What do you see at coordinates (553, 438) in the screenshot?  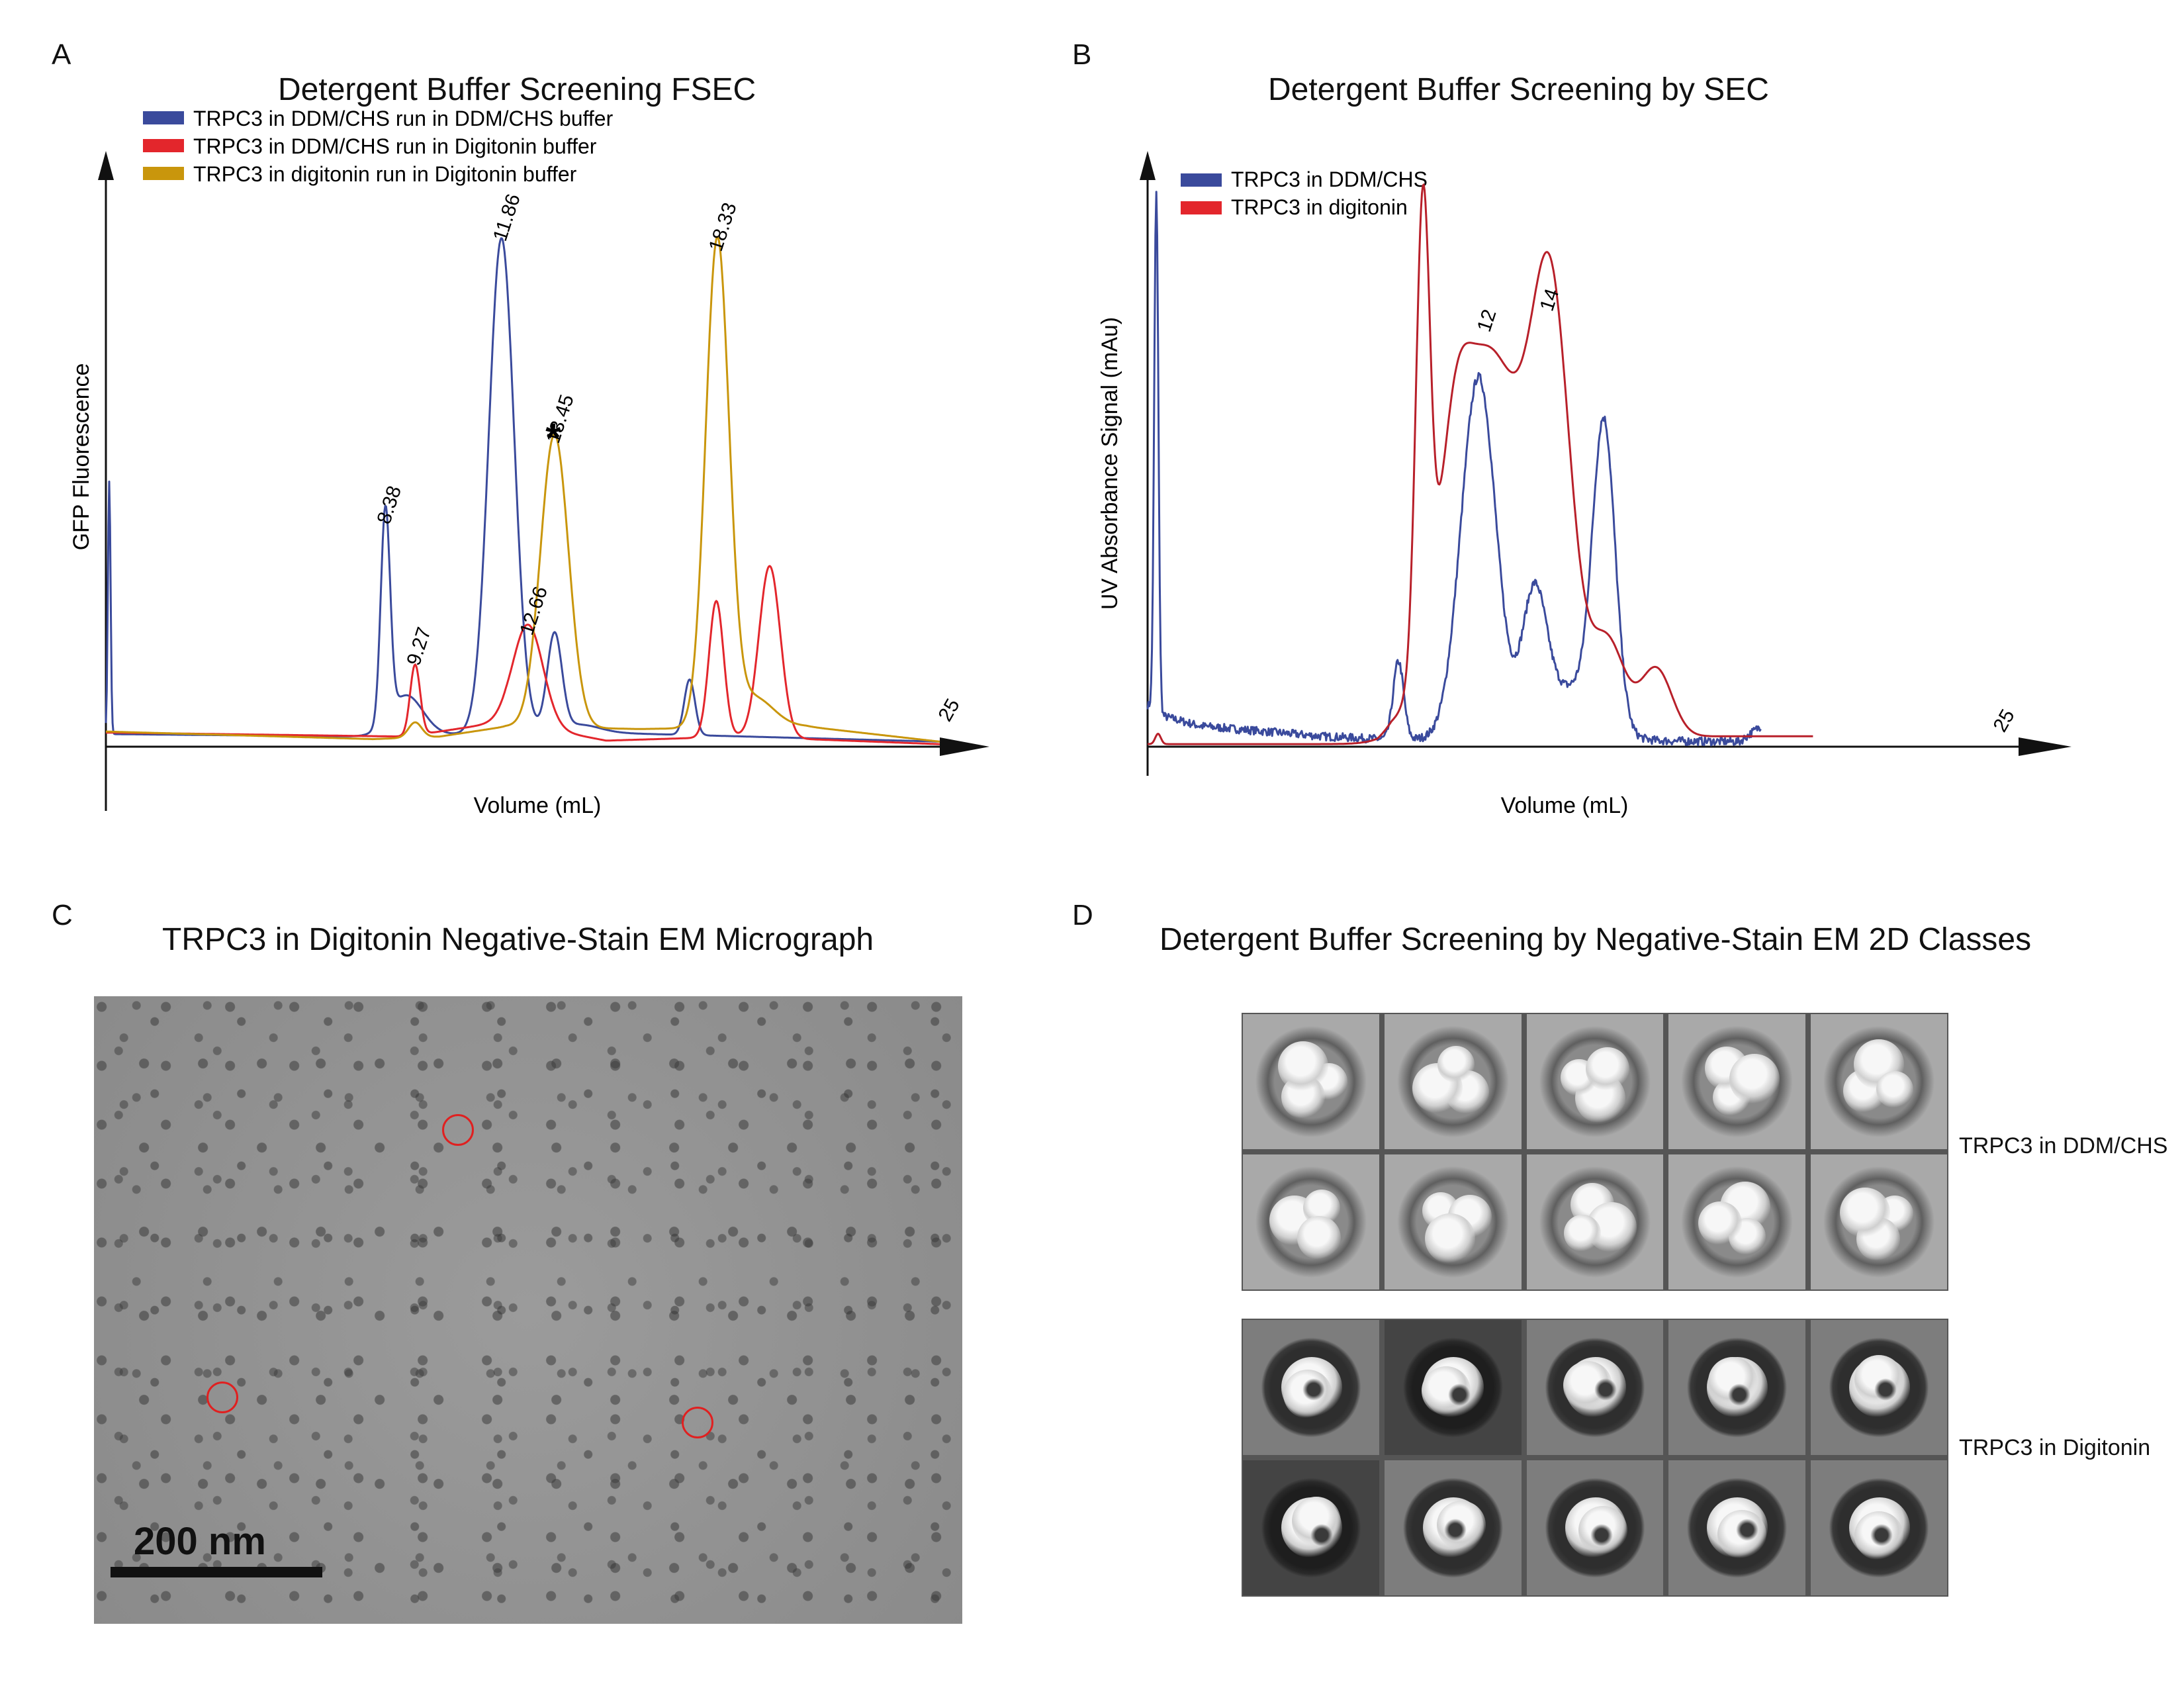 I see `fsec-significance-asterisk: *` at bounding box center [553, 438].